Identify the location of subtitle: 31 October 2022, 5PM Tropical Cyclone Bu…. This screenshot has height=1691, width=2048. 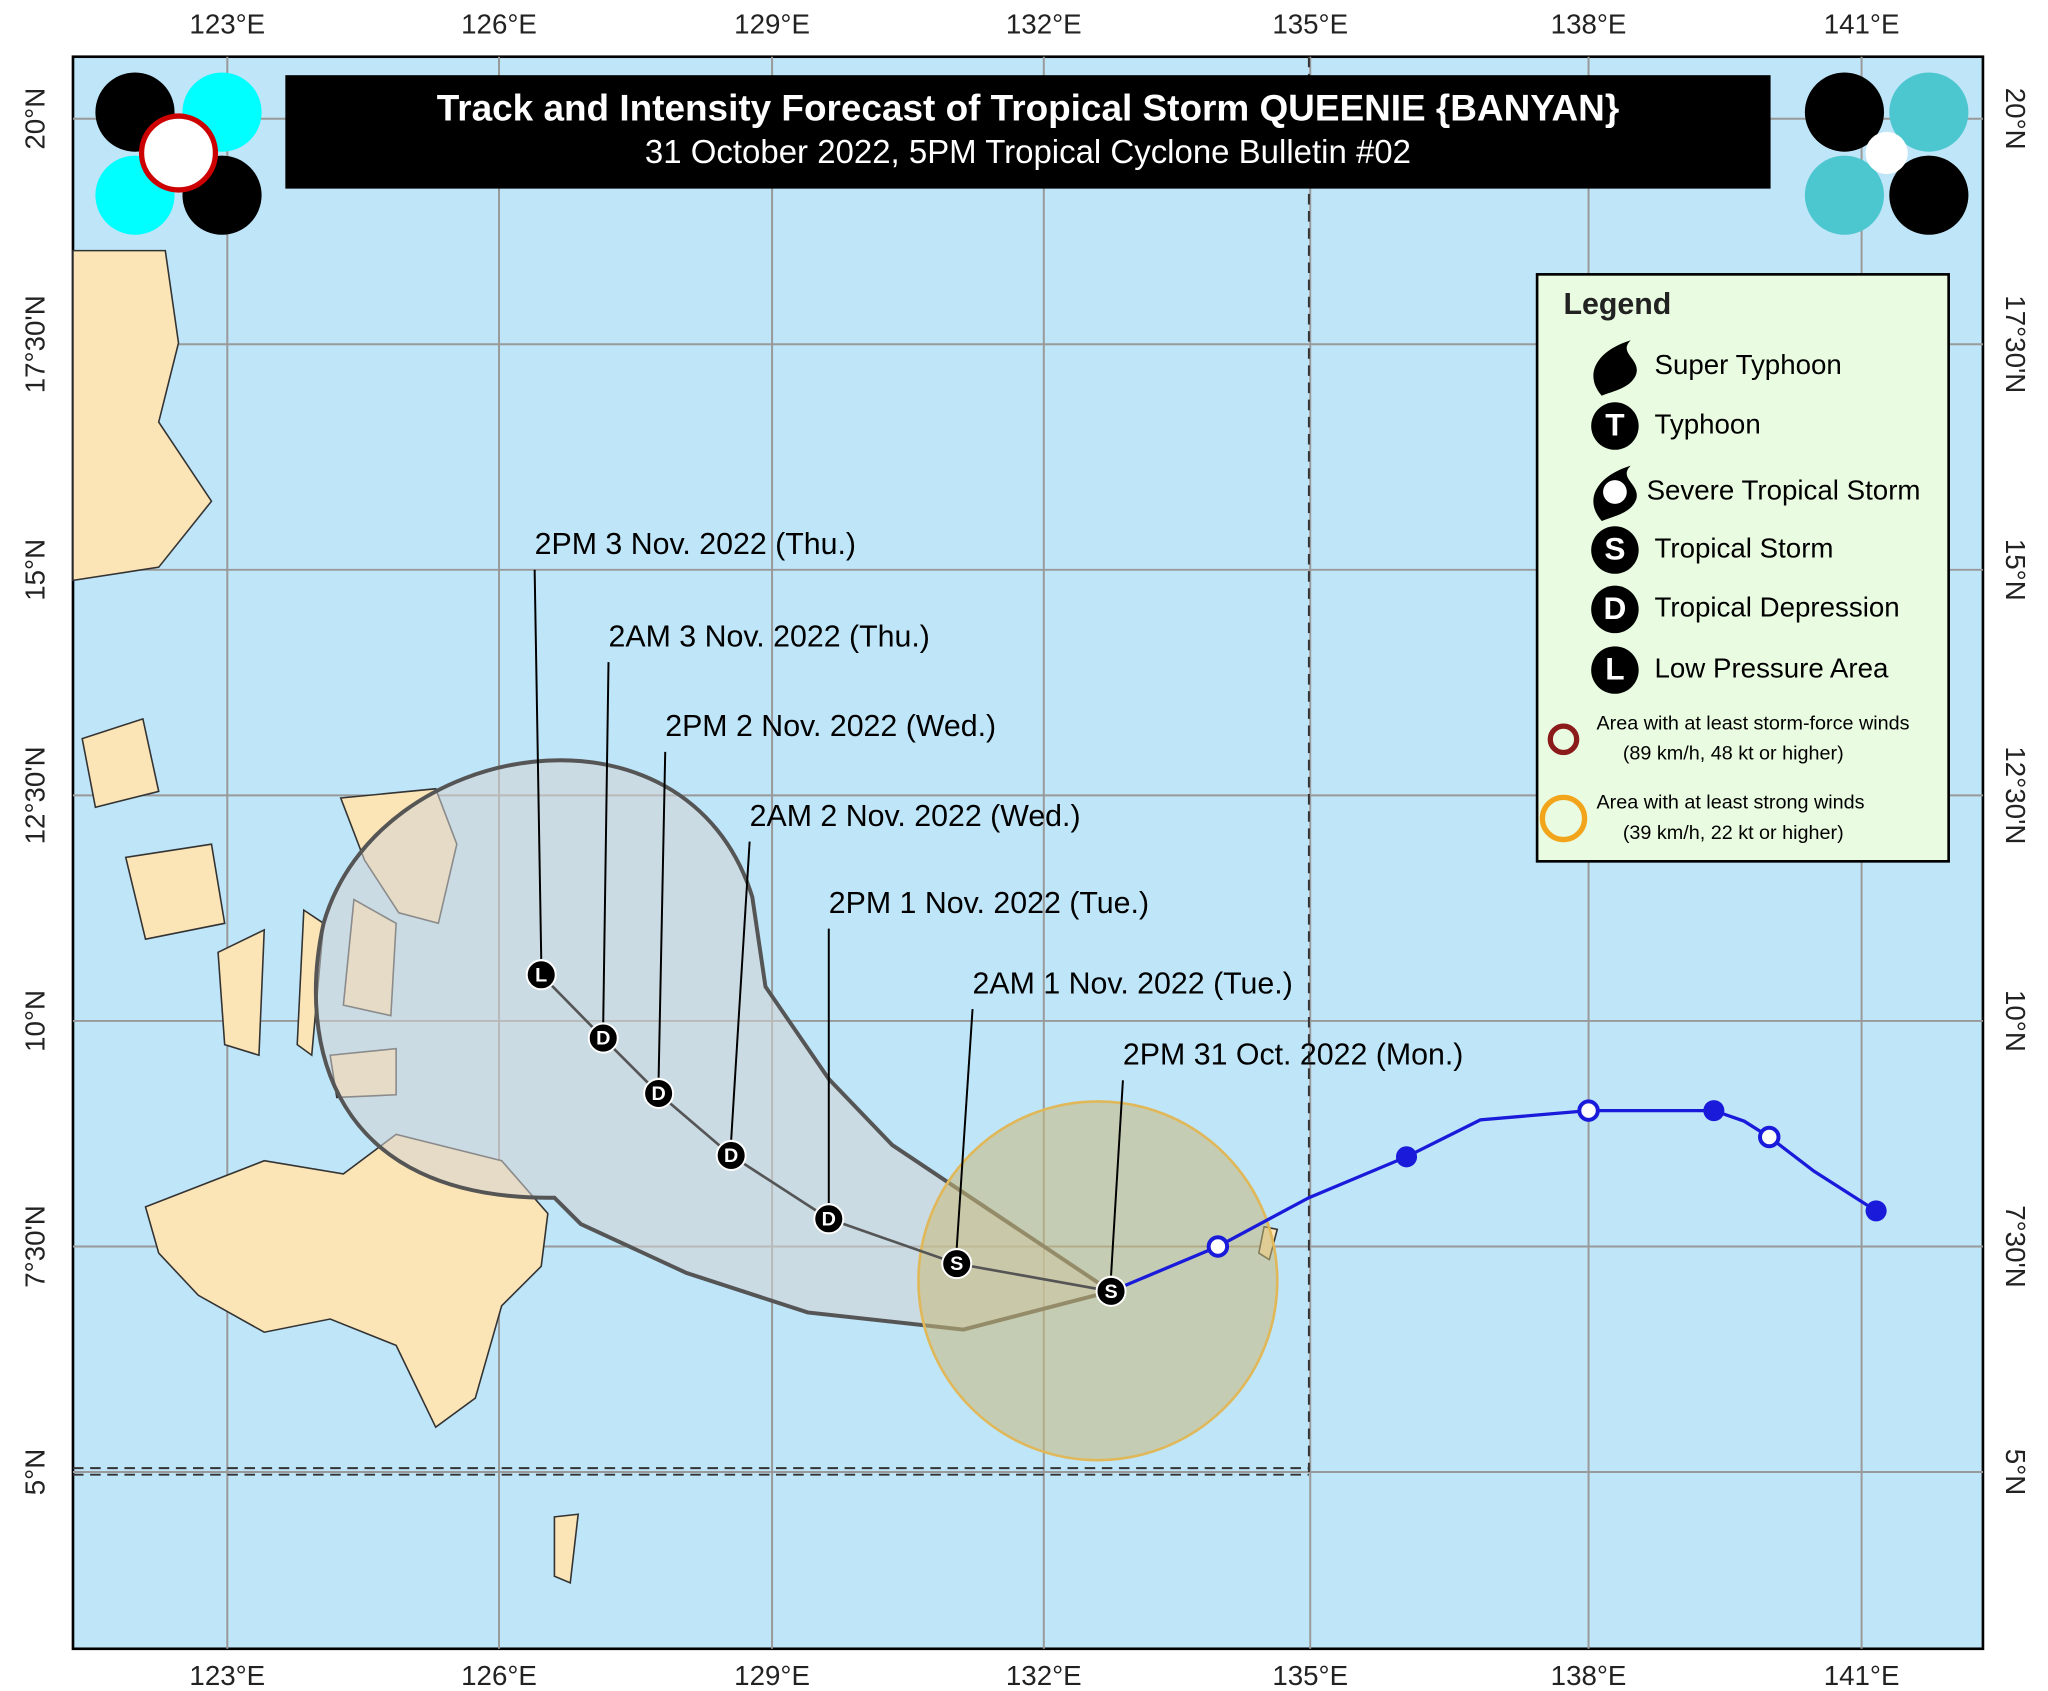
(1028, 151).